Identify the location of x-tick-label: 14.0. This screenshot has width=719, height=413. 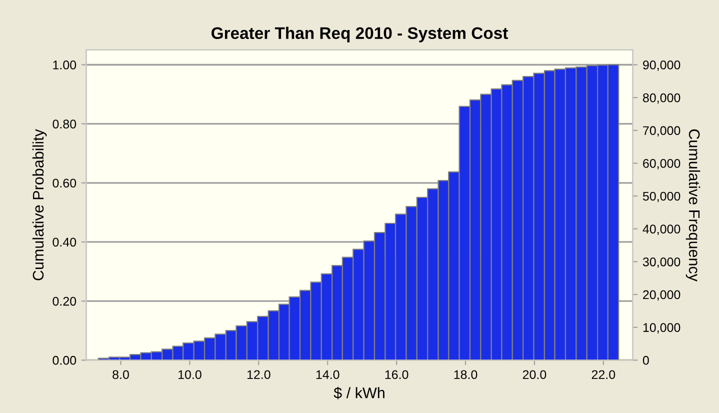
(328, 375).